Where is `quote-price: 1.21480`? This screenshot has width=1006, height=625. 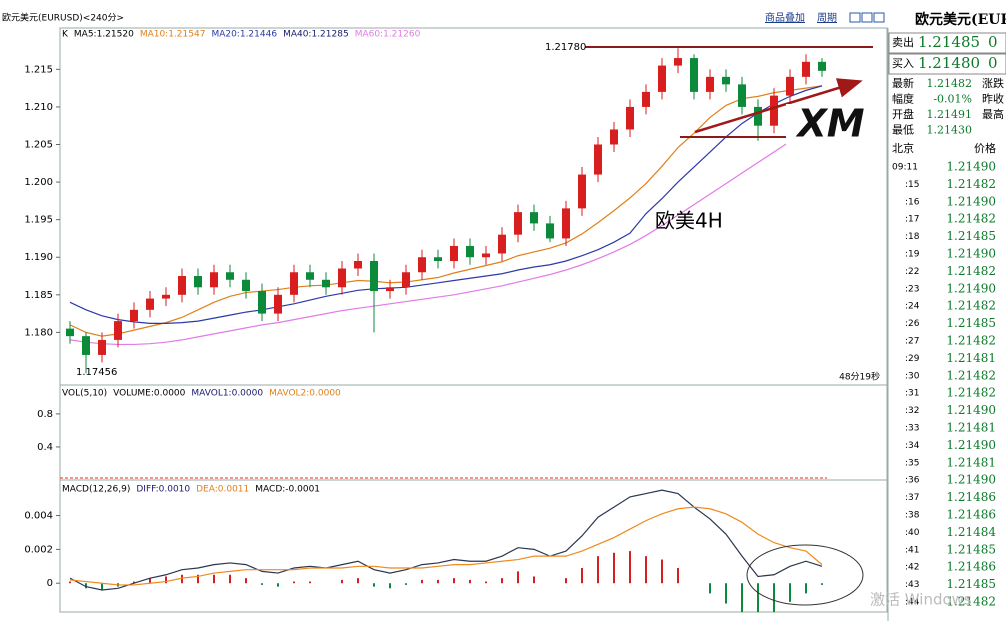 quote-price: 1.21480 is located at coordinates (949, 63).